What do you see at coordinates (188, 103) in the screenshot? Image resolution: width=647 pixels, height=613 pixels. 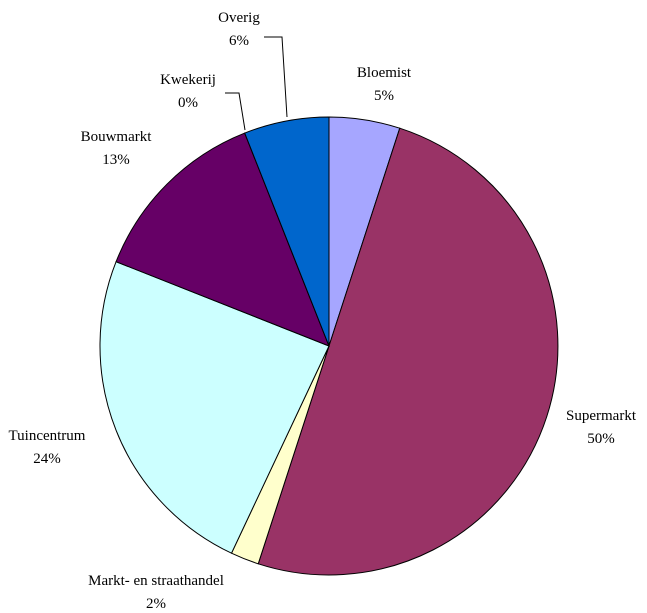 I see `data-value-kwekerij: 0%` at bounding box center [188, 103].